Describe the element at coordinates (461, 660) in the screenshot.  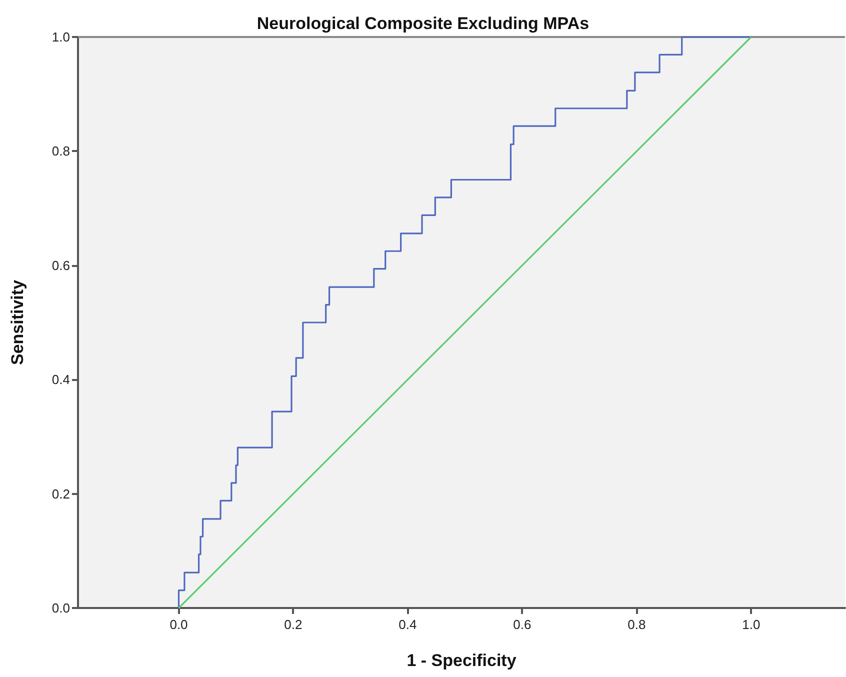
I see `x-axis-title: 1 - Specificity` at that location.